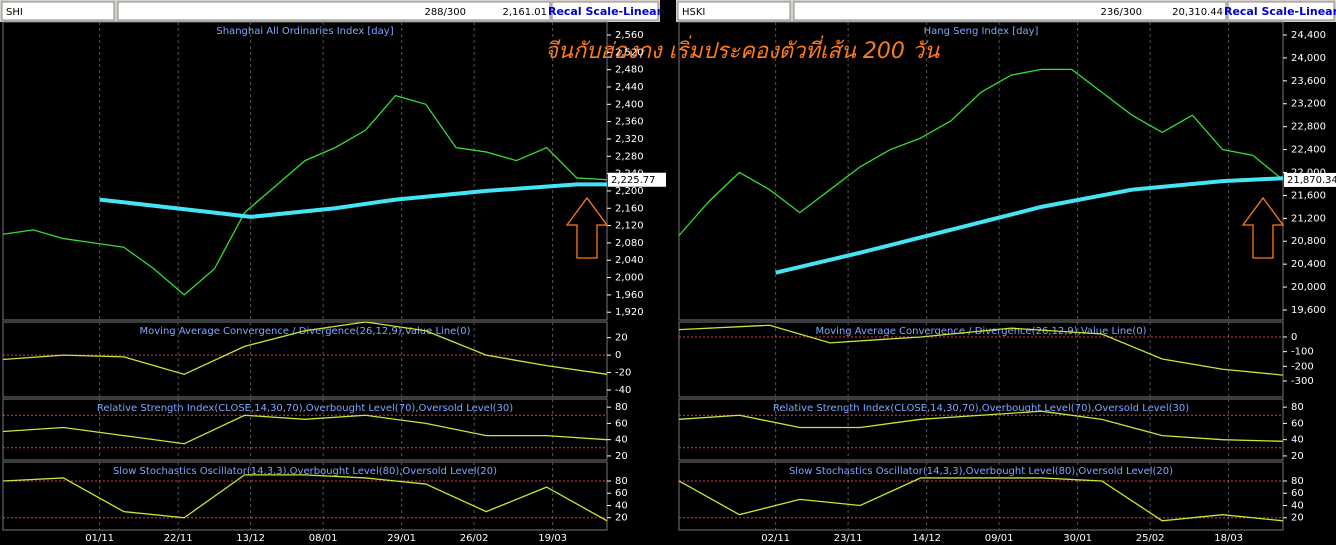 Image resolution: width=1336 pixels, height=545 pixels. What do you see at coordinates (999, 538) in the screenshot?
I see `x-tick-label: 09/01` at bounding box center [999, 538].